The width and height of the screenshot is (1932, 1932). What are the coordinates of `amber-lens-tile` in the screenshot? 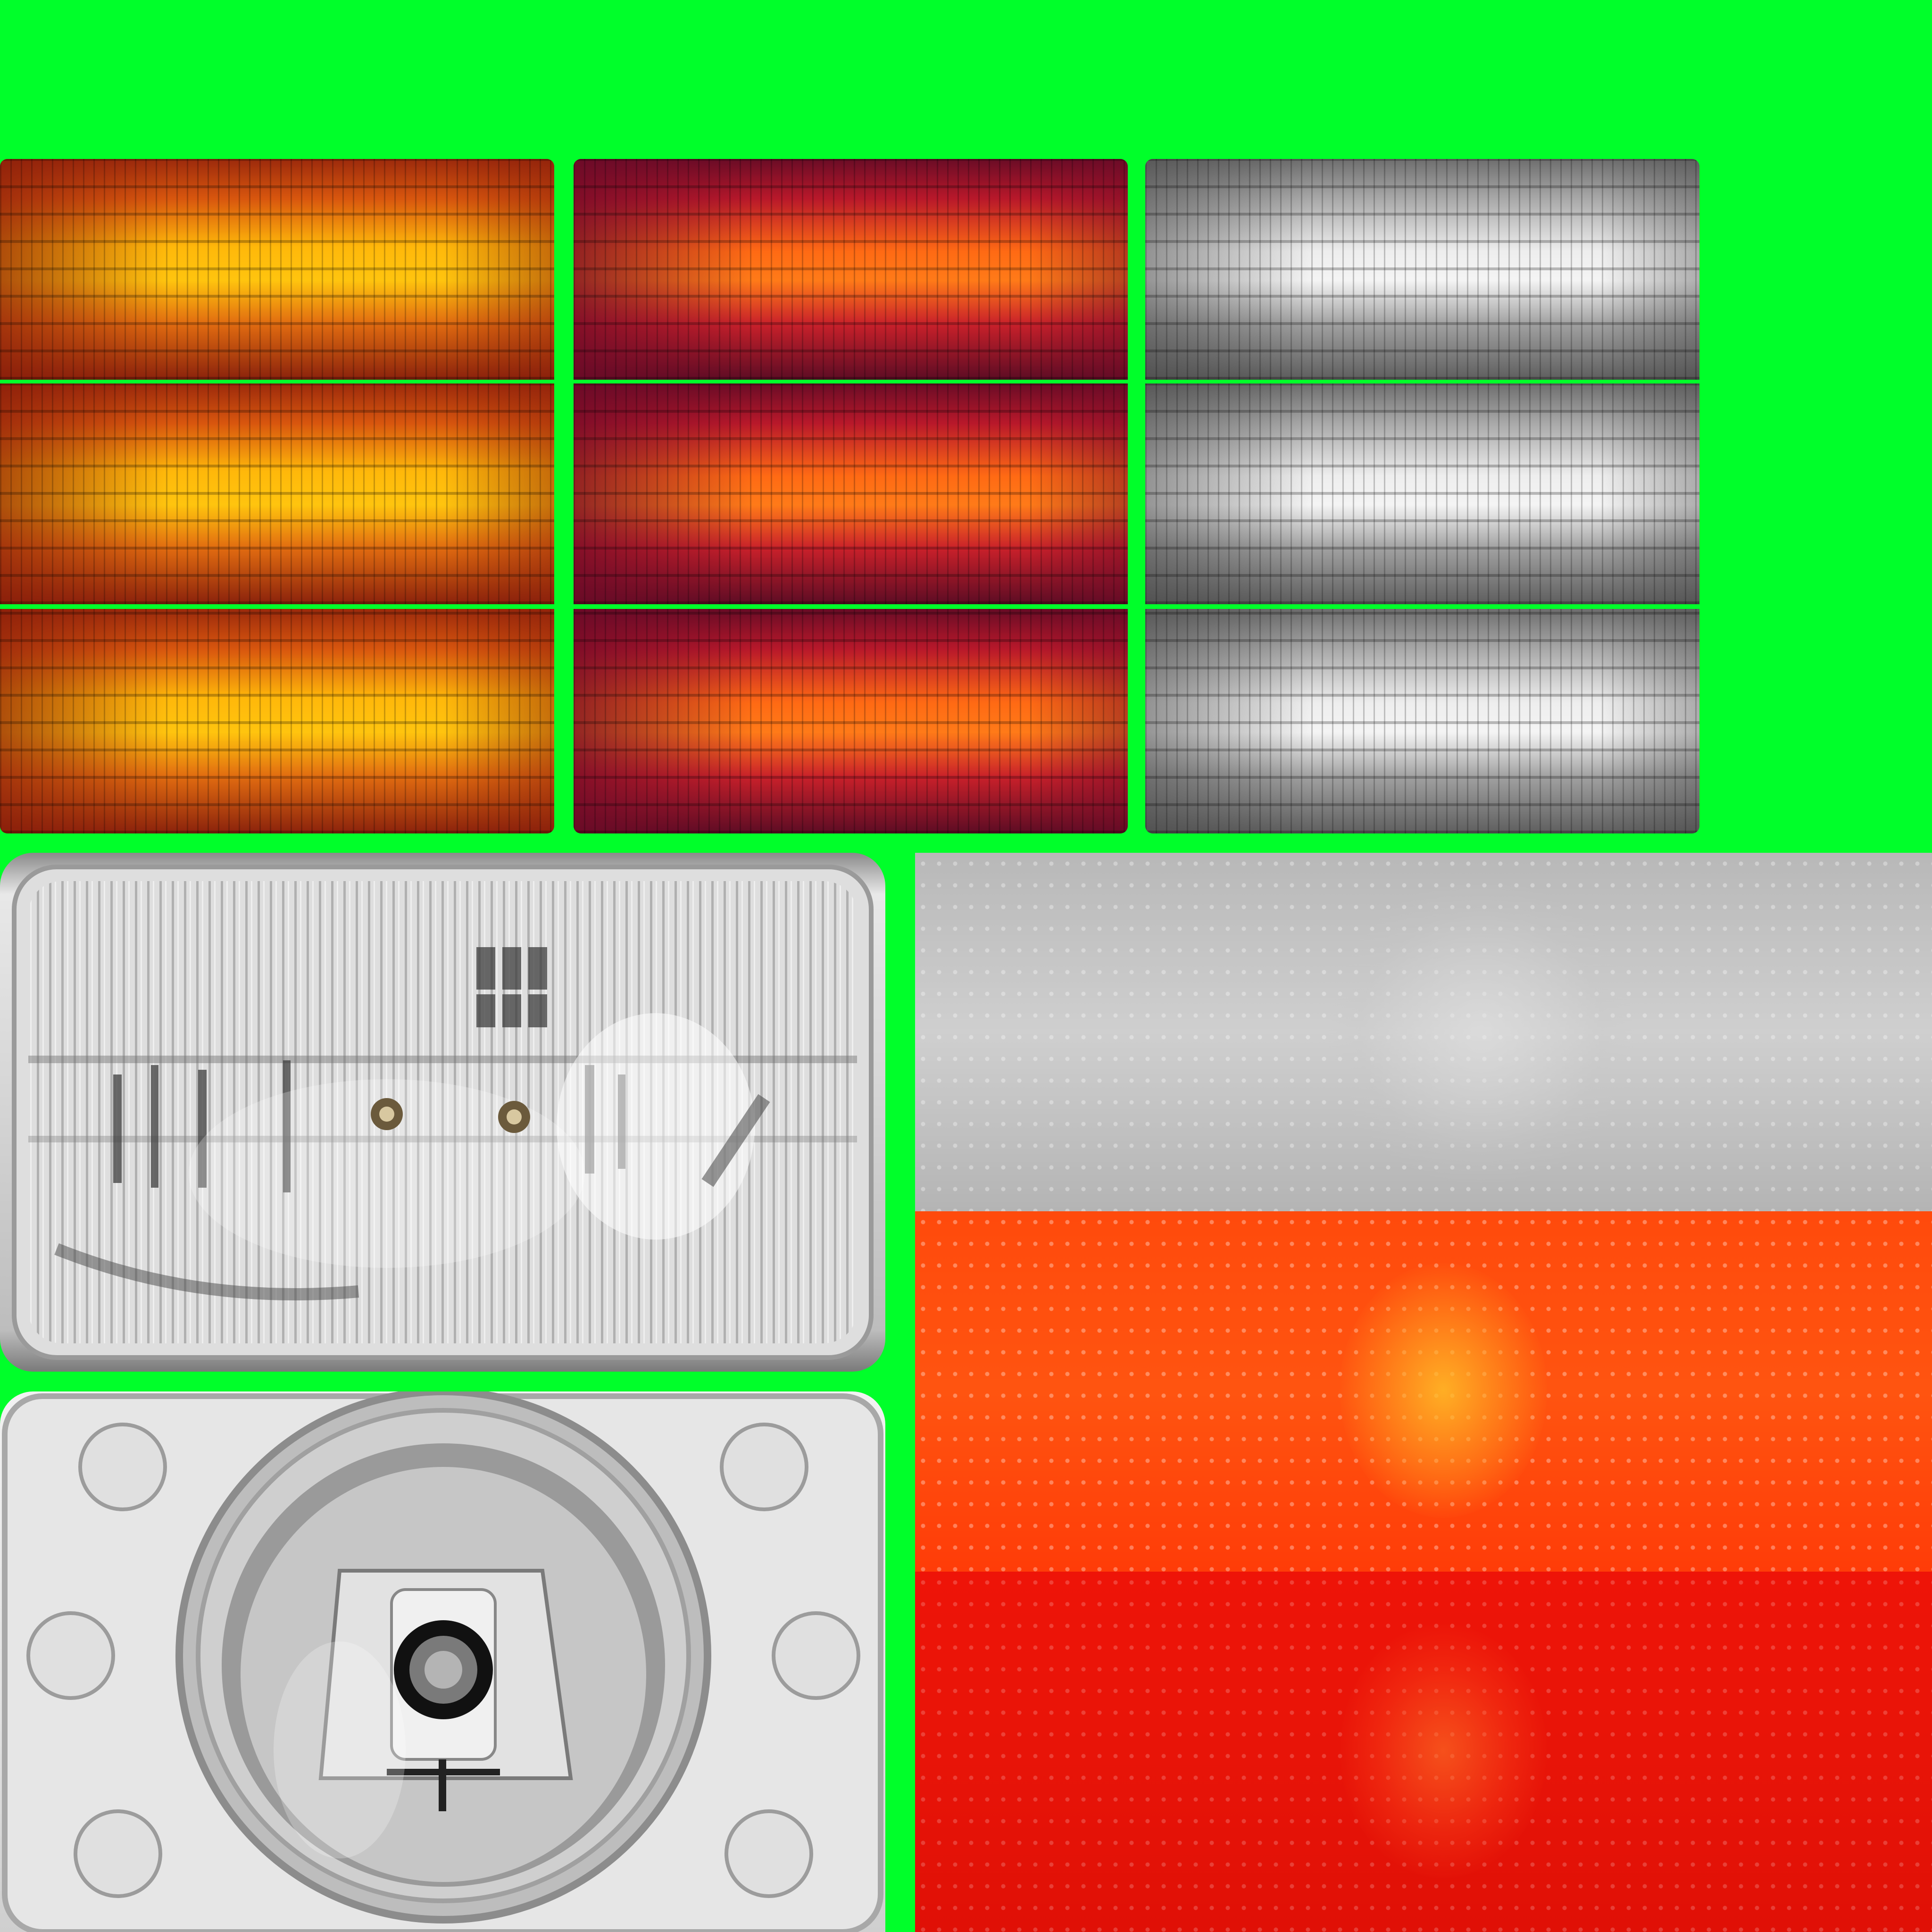 It's located at (277, 496).